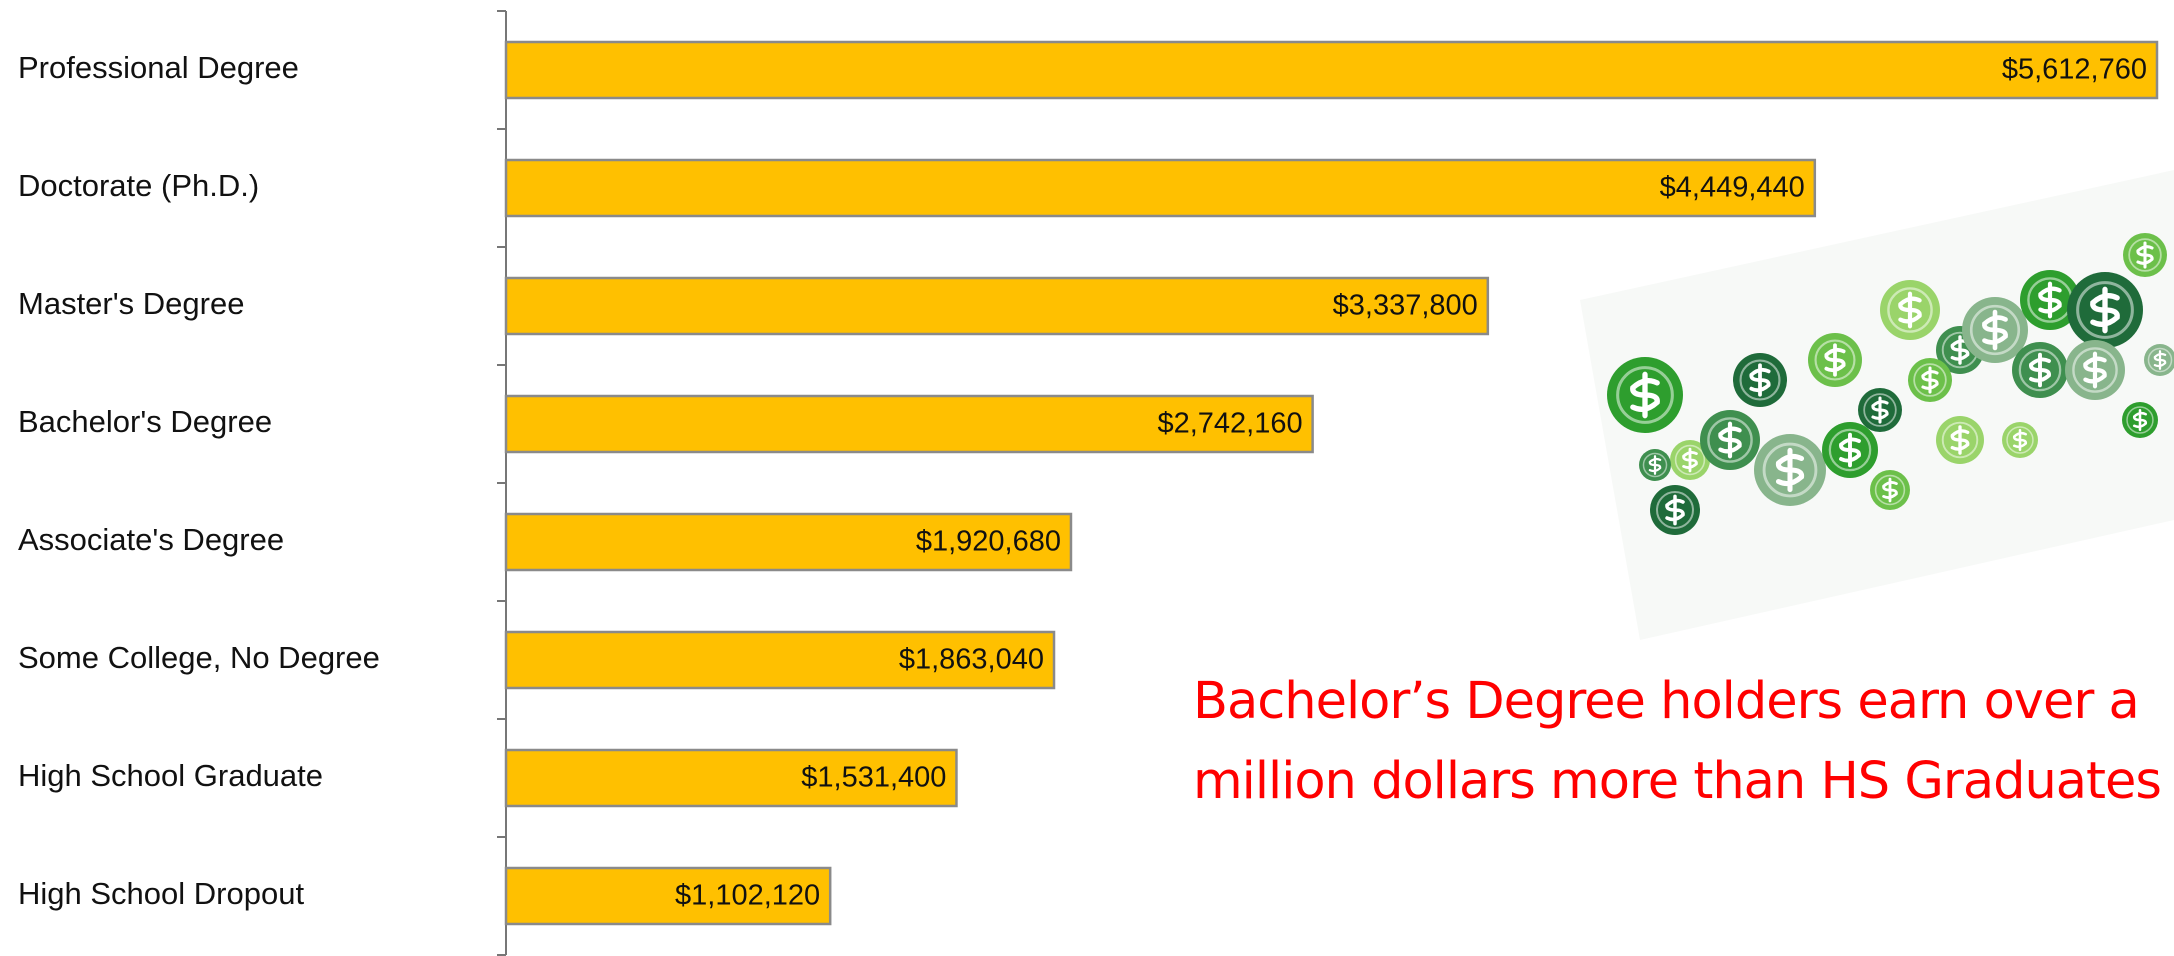  Describe the element at coordinates (158, 67) in the screenshot. I see `category-label: Professional Degree` at that location.